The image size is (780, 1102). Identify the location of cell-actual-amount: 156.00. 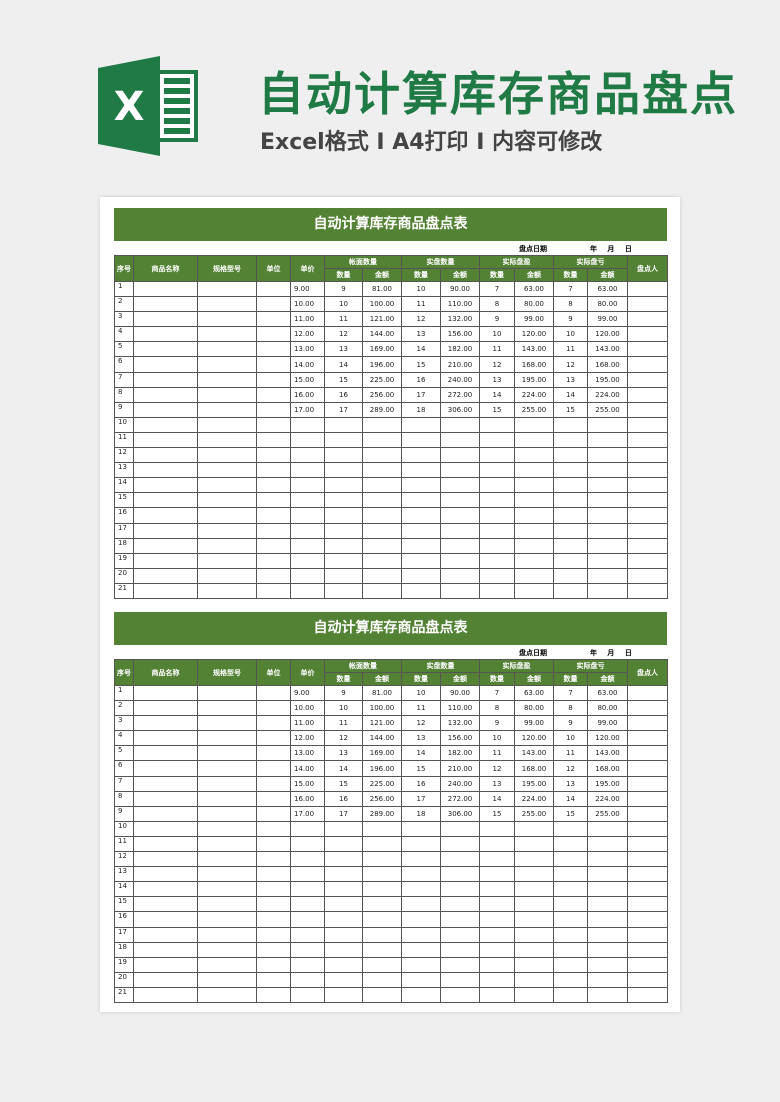
(460, 738).